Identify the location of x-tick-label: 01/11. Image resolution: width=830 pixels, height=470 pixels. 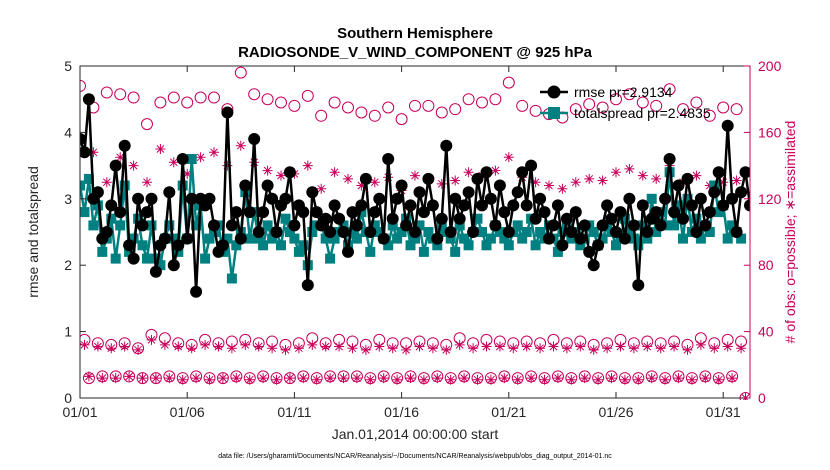
(294, 412).